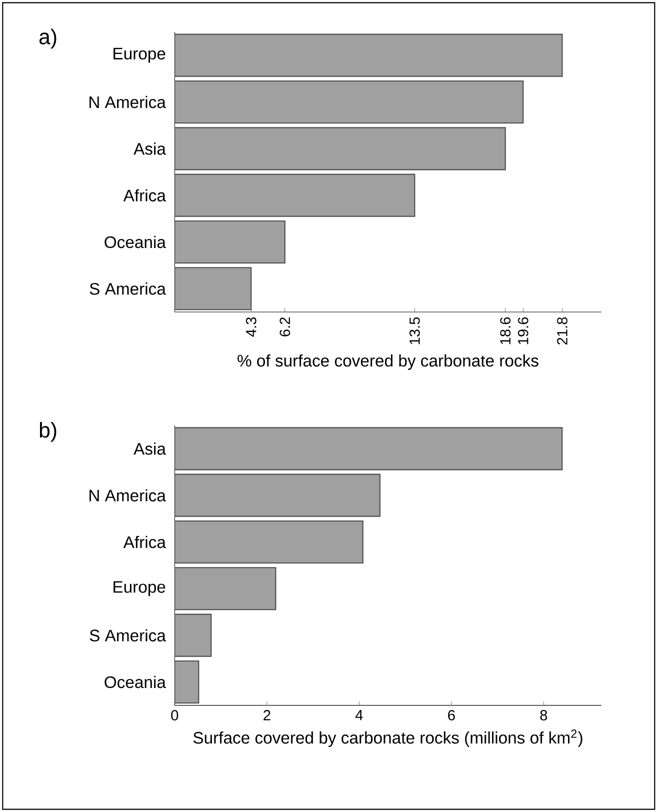  Describe the element at coordinates (523, 330) in the screenshot. I see `x-tick-label: 19.6` at that location.